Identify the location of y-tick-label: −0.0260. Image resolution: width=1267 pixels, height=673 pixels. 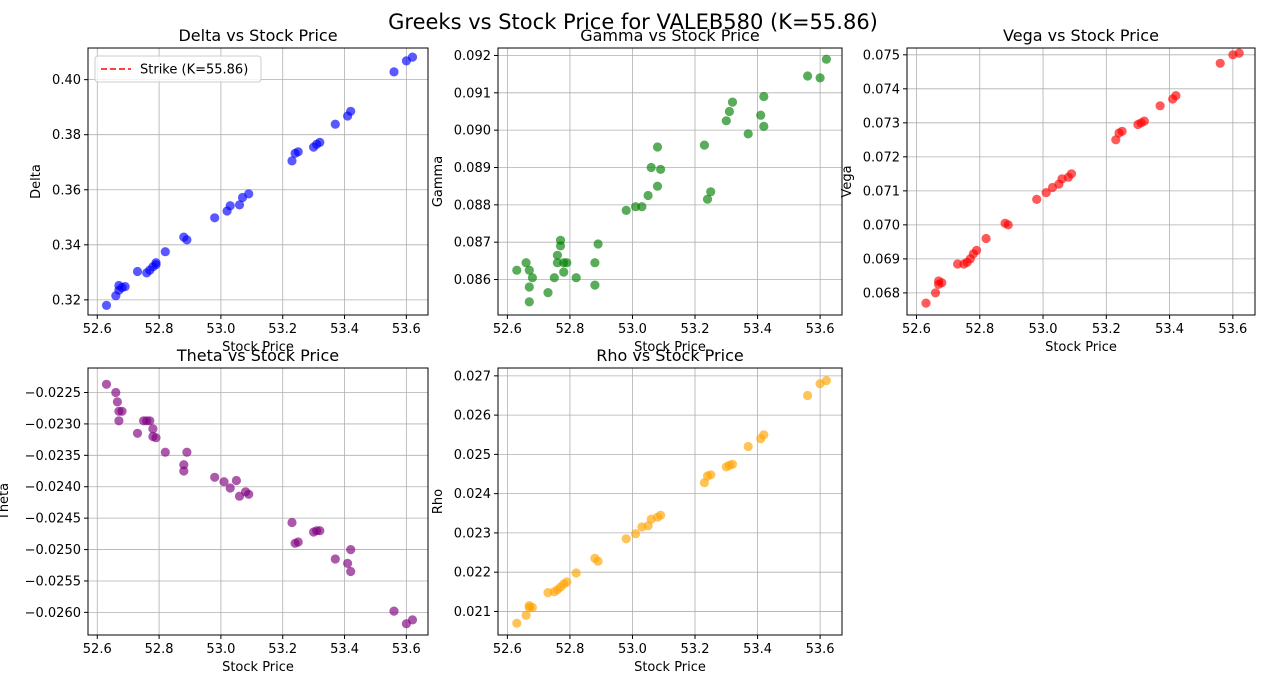
(53, 613).